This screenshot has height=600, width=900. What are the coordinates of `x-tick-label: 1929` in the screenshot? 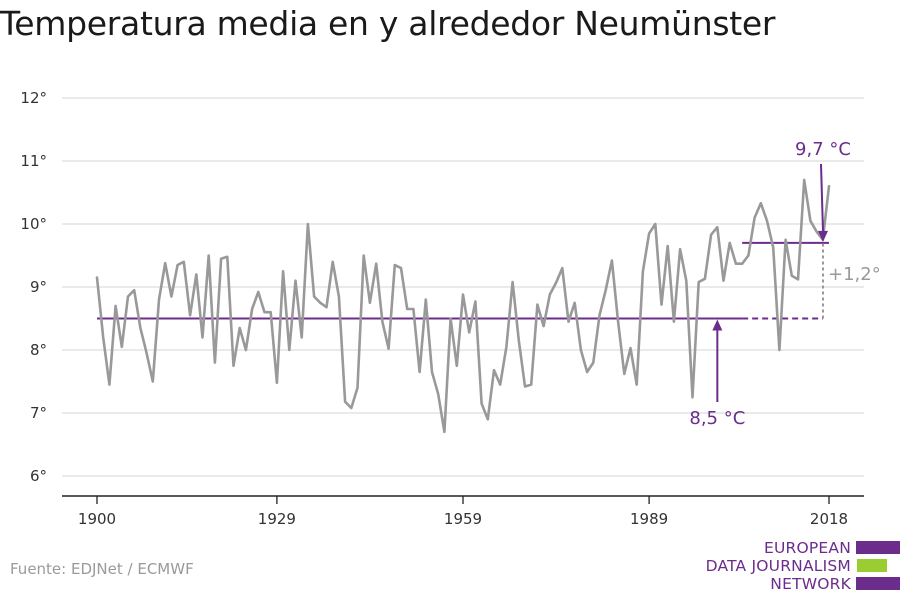 It's located at (277, 519).